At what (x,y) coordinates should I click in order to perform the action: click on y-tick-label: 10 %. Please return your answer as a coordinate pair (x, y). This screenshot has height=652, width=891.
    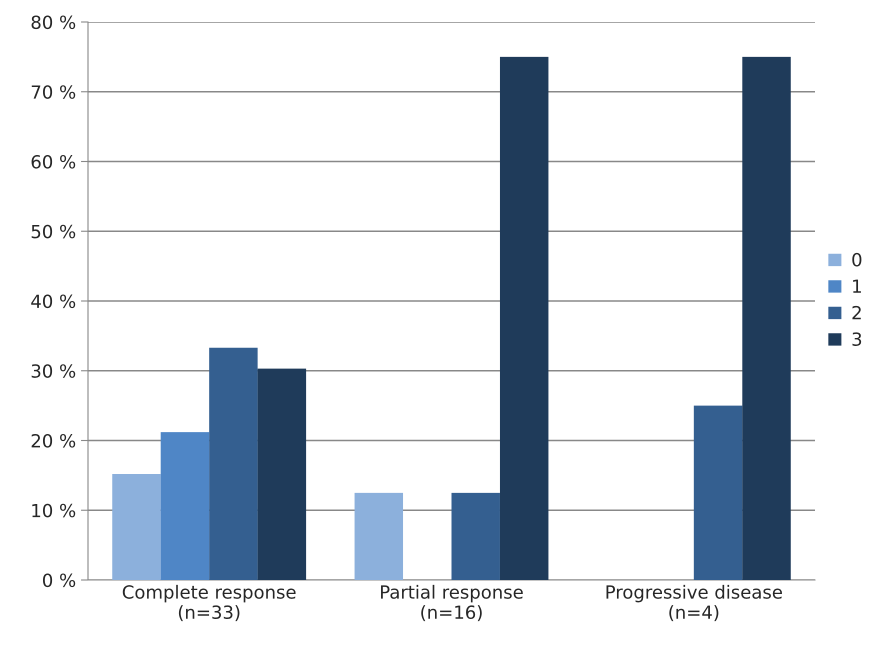
    Looking at the image, I should click on (54, 511).